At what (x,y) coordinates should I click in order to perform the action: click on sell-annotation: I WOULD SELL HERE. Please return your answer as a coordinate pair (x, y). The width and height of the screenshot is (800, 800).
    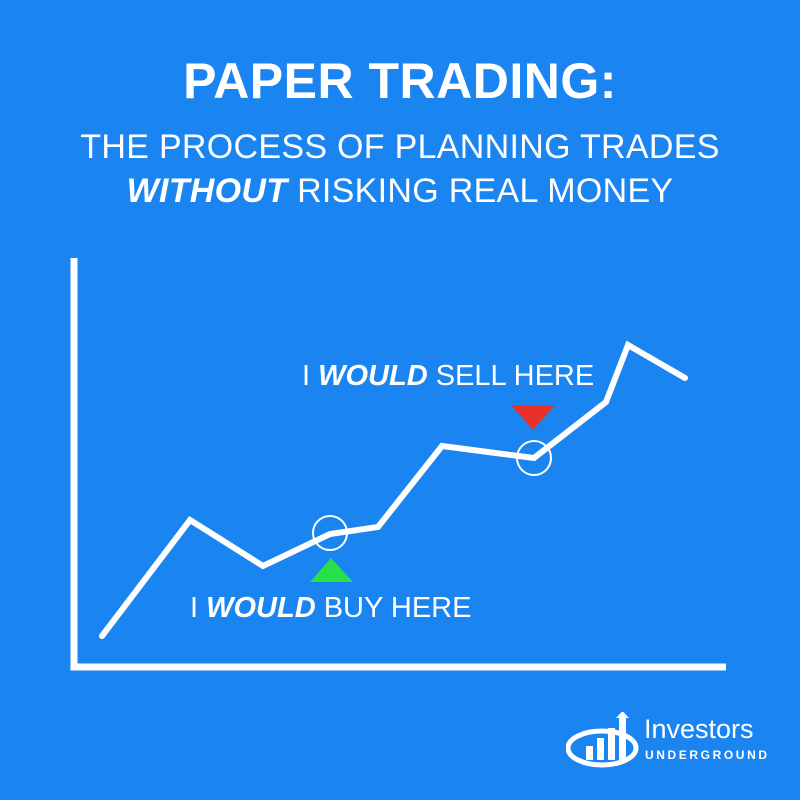
    Looking at the image, I should click on (448, 376).